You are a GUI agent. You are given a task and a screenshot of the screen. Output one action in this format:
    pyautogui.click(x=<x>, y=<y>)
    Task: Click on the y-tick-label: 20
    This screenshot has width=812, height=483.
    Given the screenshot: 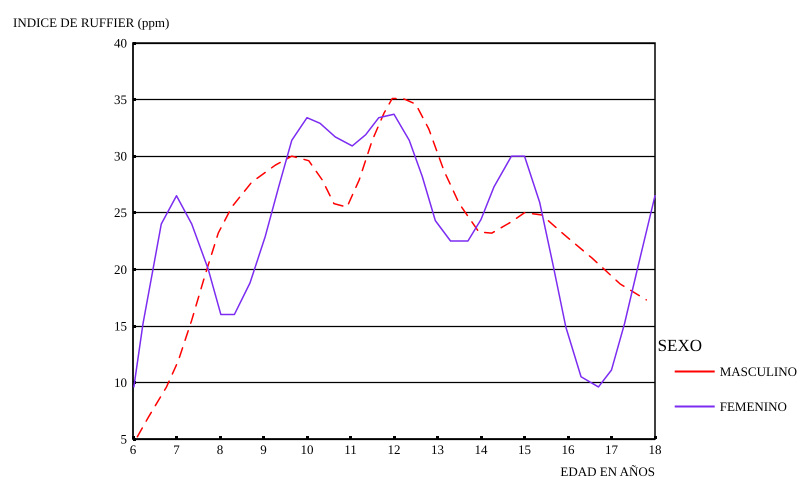 What is the action you would take?
    pyautogui.click(x=120, y=269)
    